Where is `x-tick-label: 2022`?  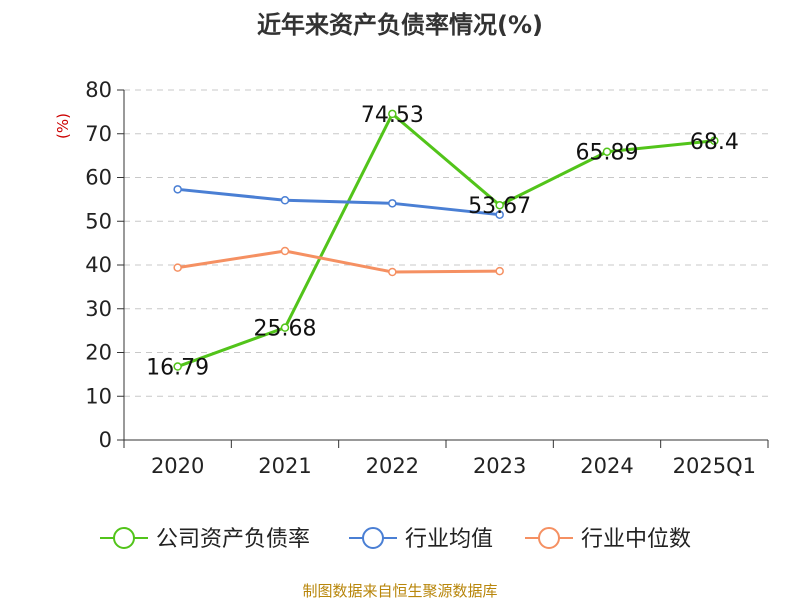 x-tick-label: 2022 is located at coordinates (392, 466).